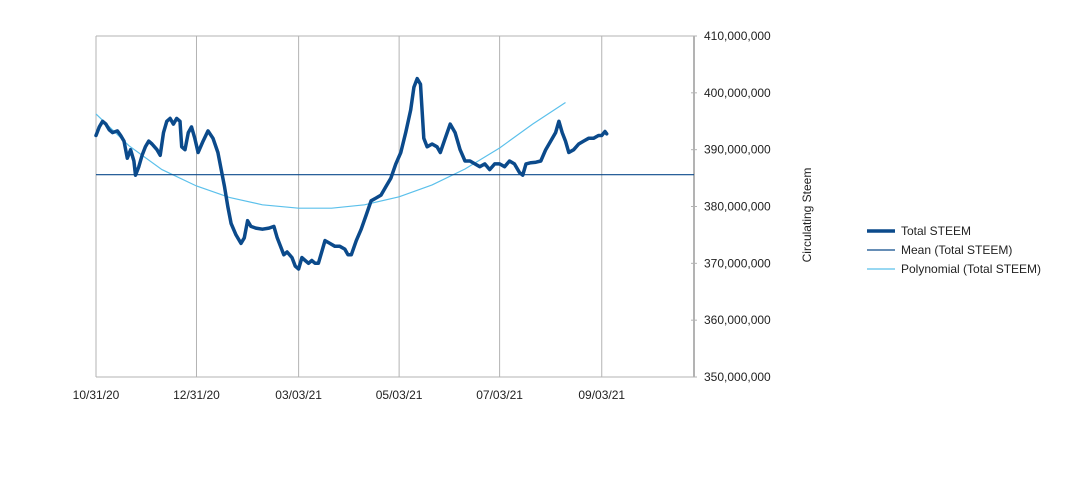 This screenshot has width=1068, height=502. I want to click on legend-total-steem-entry: Total STEEM, so click(919, 231).